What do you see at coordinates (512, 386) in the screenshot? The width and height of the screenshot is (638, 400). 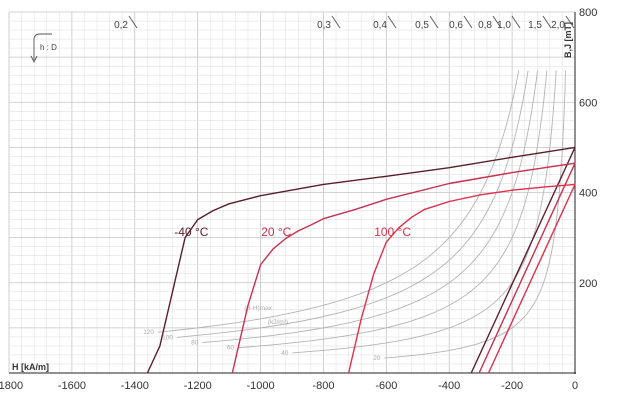 I see `x-tick-label: -200` at bounding box center [512, 386].